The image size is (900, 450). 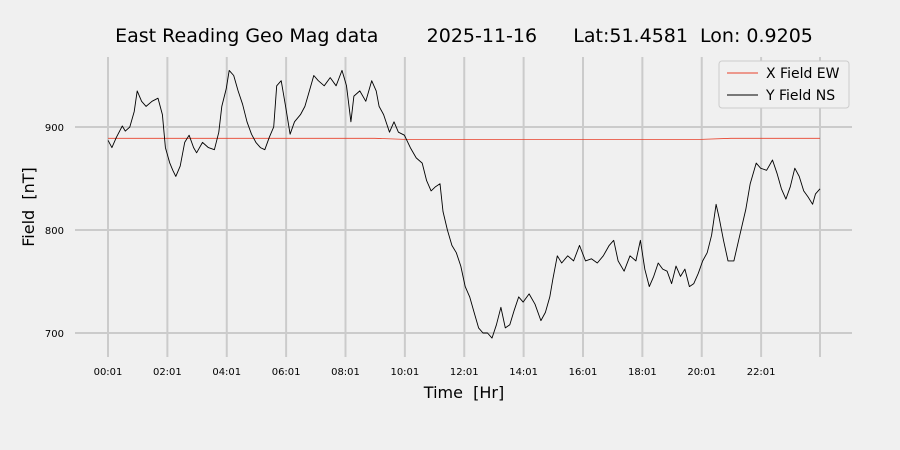 I want to click on x-tick-label: 16:01, so click(x=583, y=372).